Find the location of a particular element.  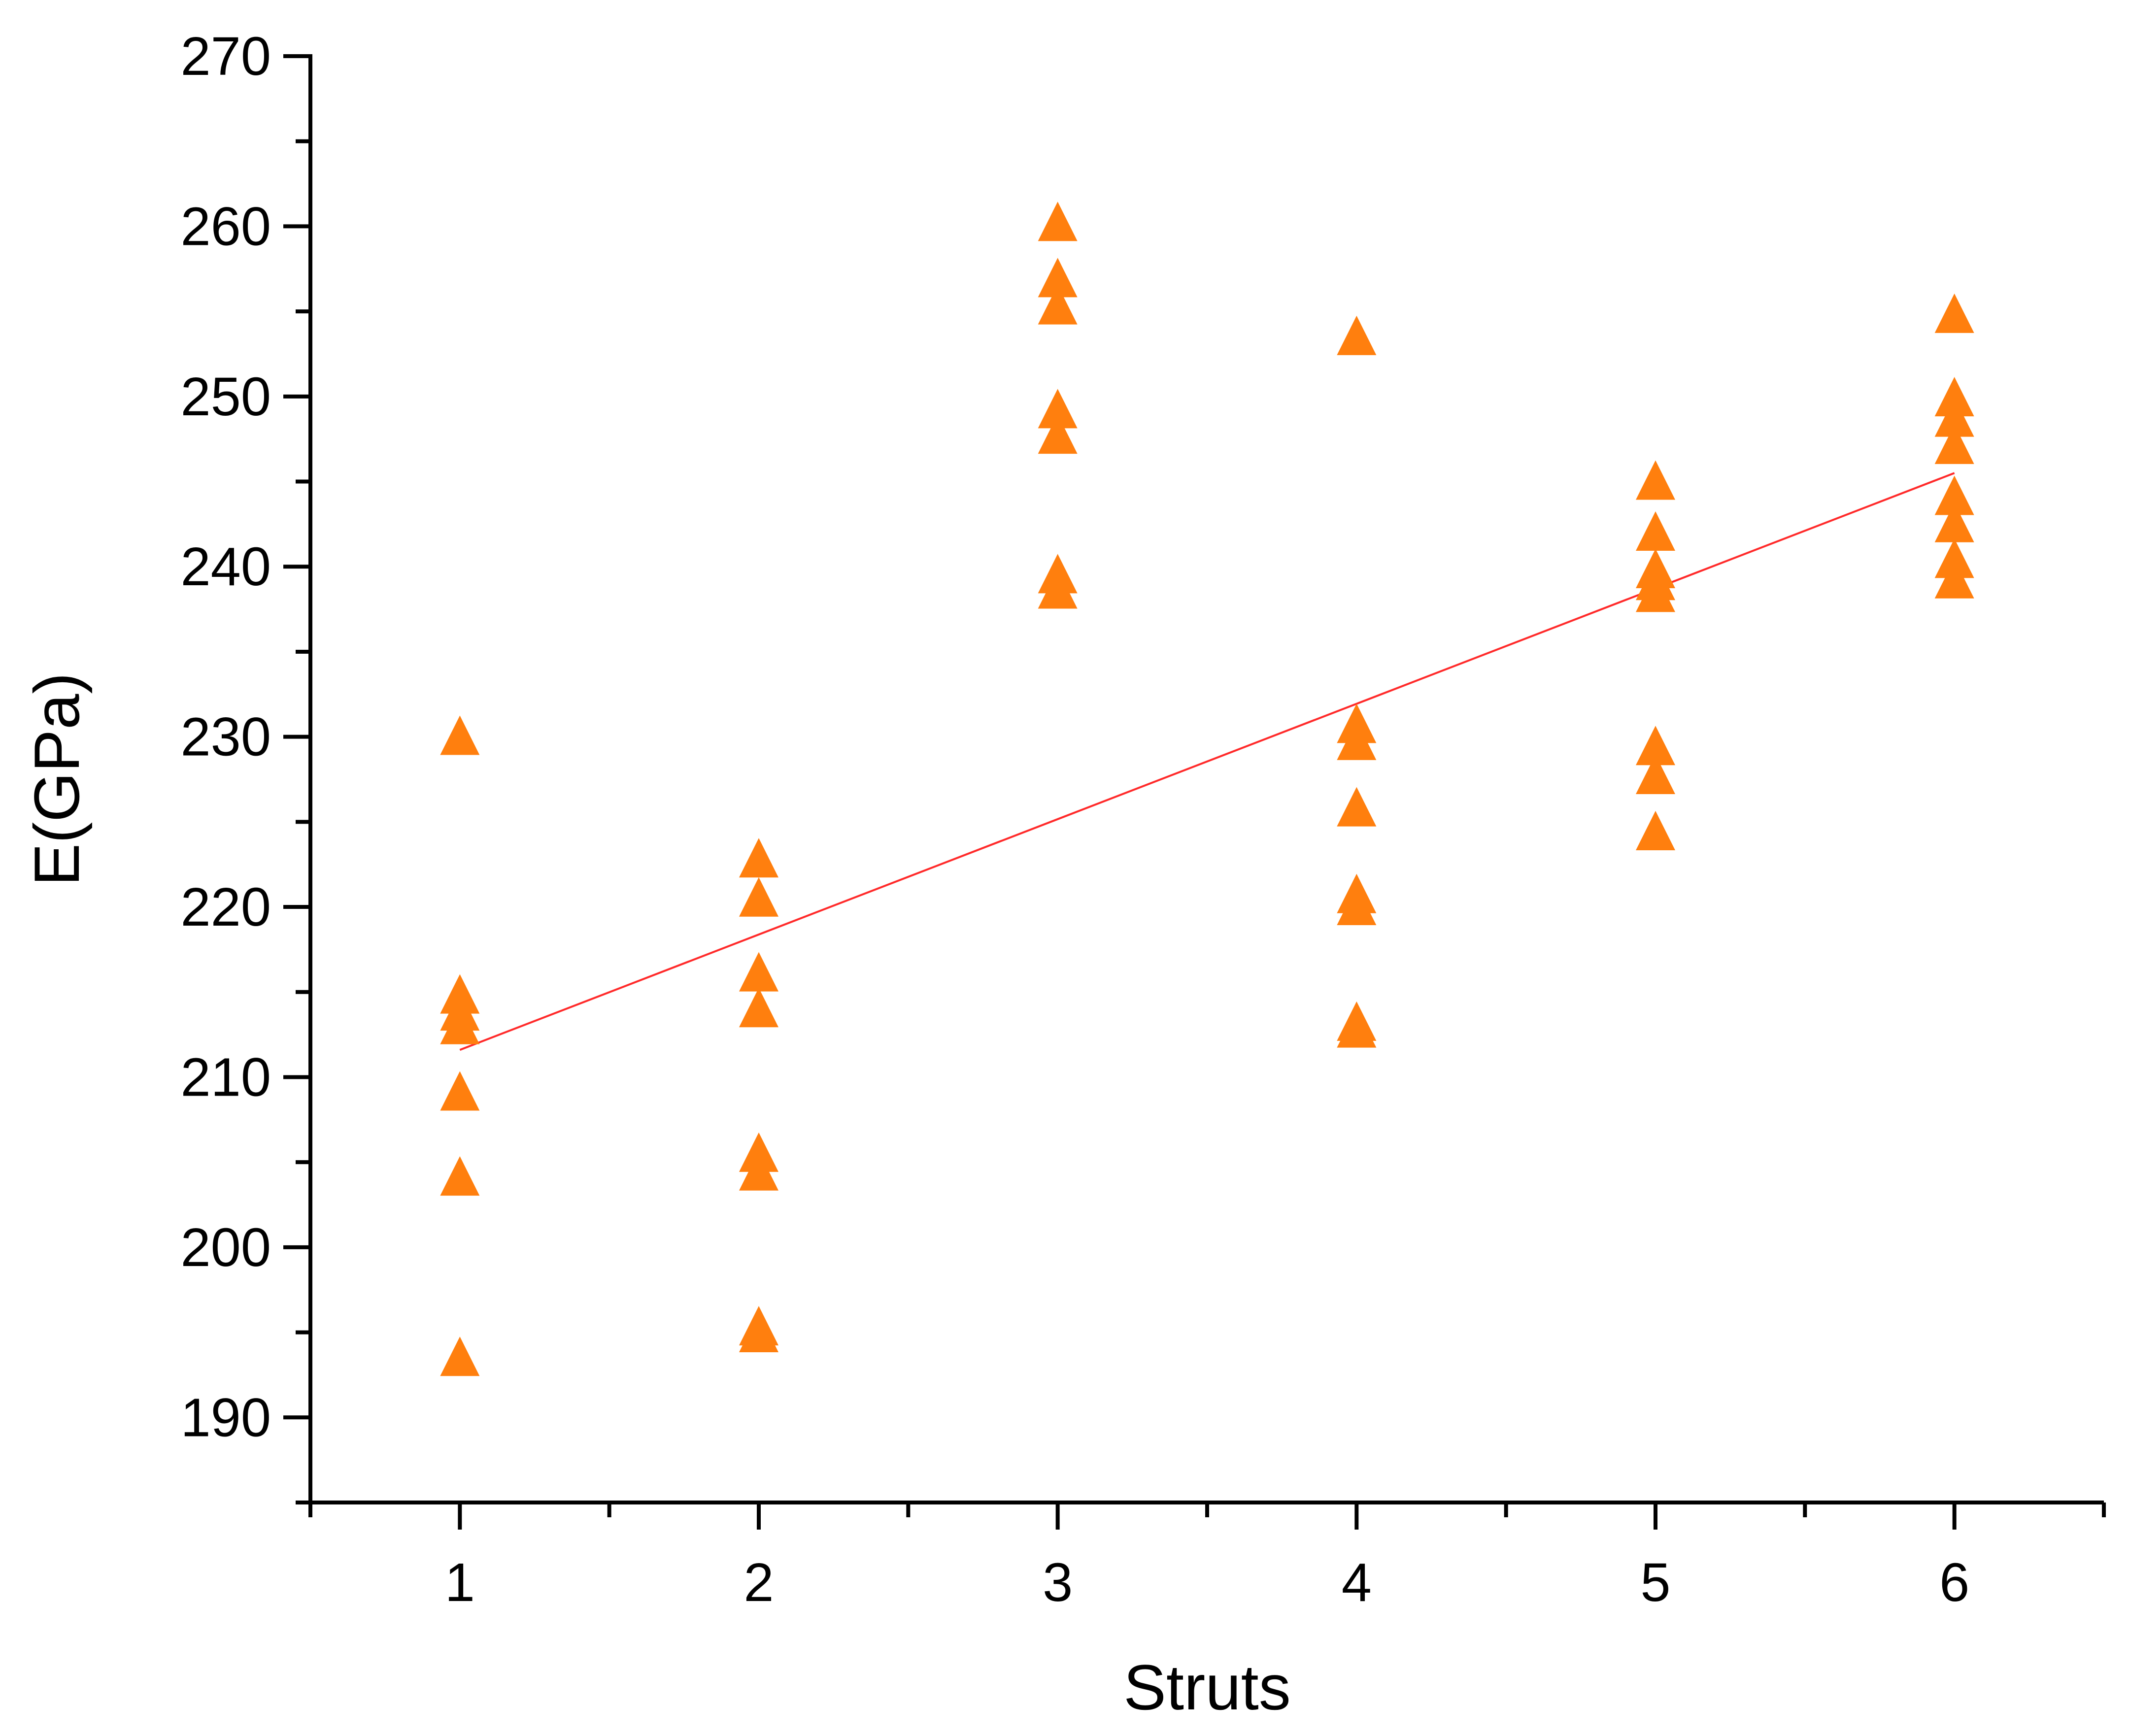

y-tick-label-270: 270 is located at coordinates (225, 56).